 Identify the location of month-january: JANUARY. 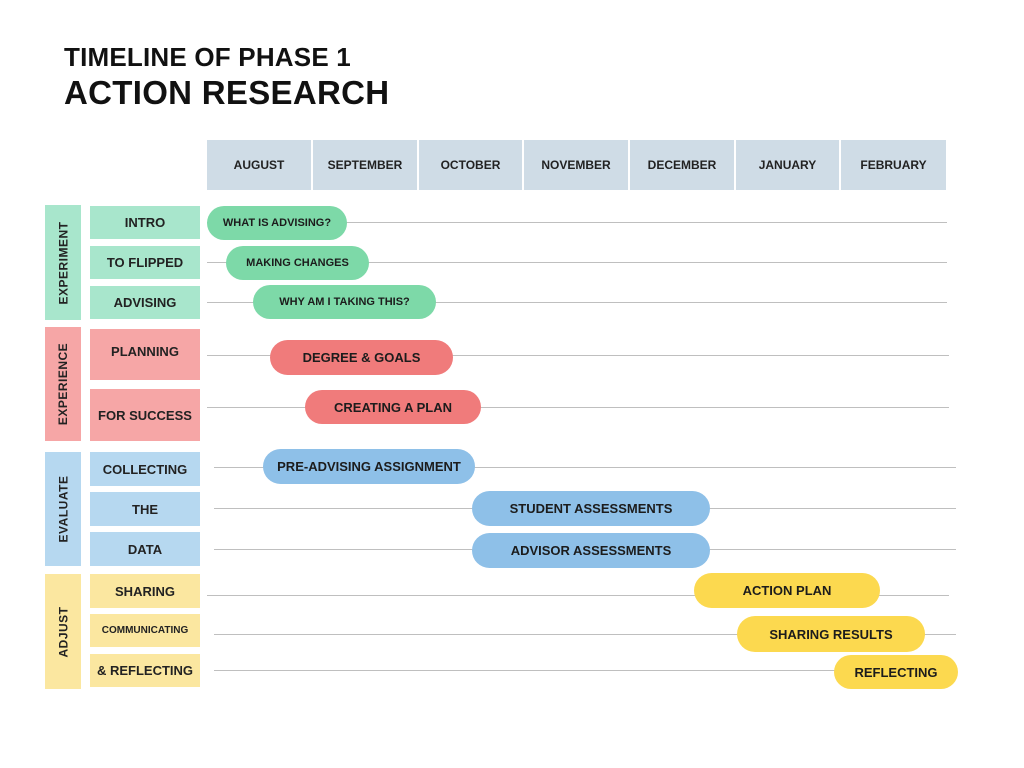
(787, 165).